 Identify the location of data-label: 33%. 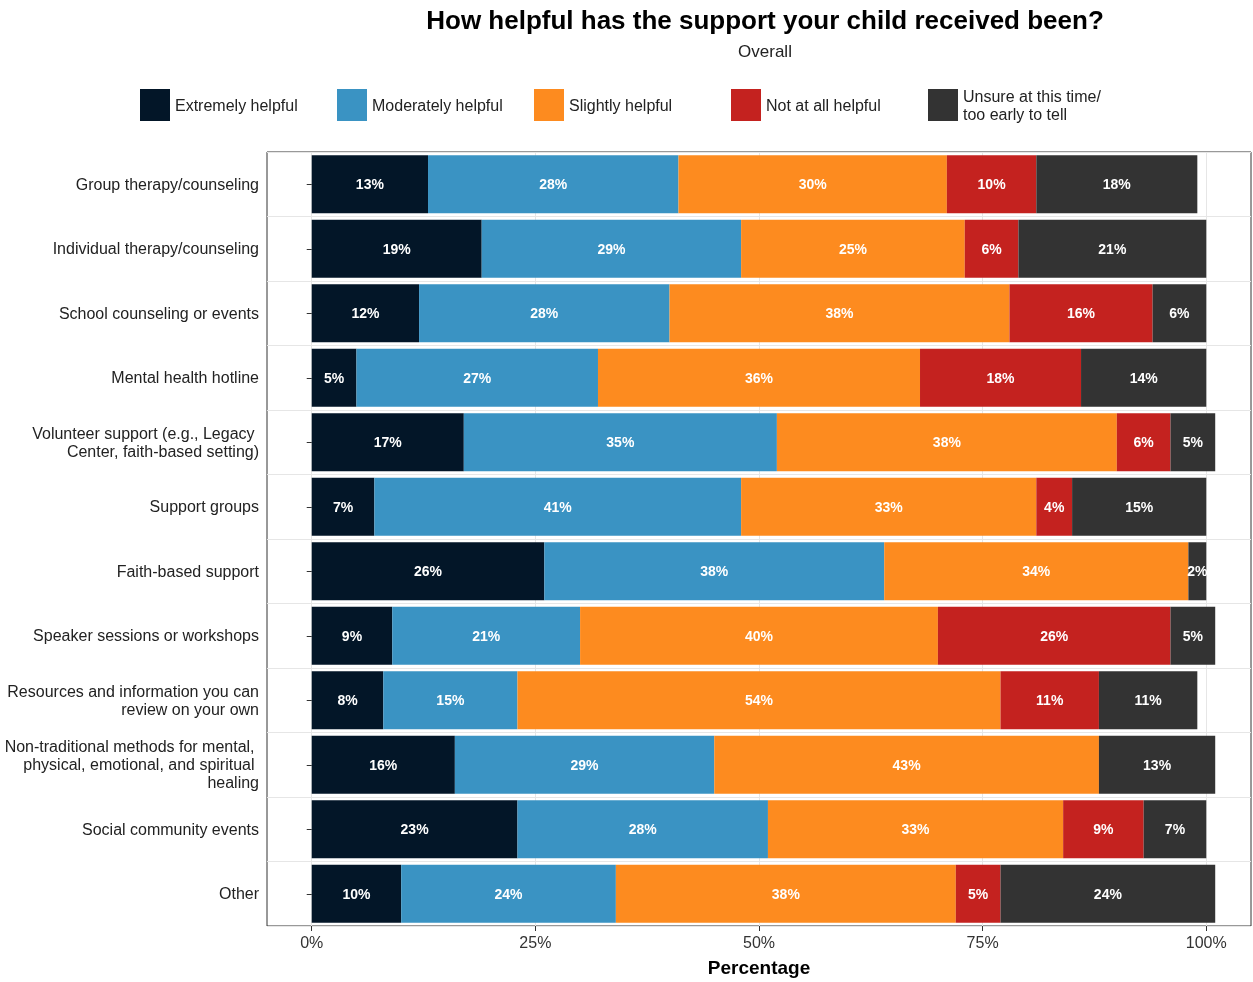
(889, 506).